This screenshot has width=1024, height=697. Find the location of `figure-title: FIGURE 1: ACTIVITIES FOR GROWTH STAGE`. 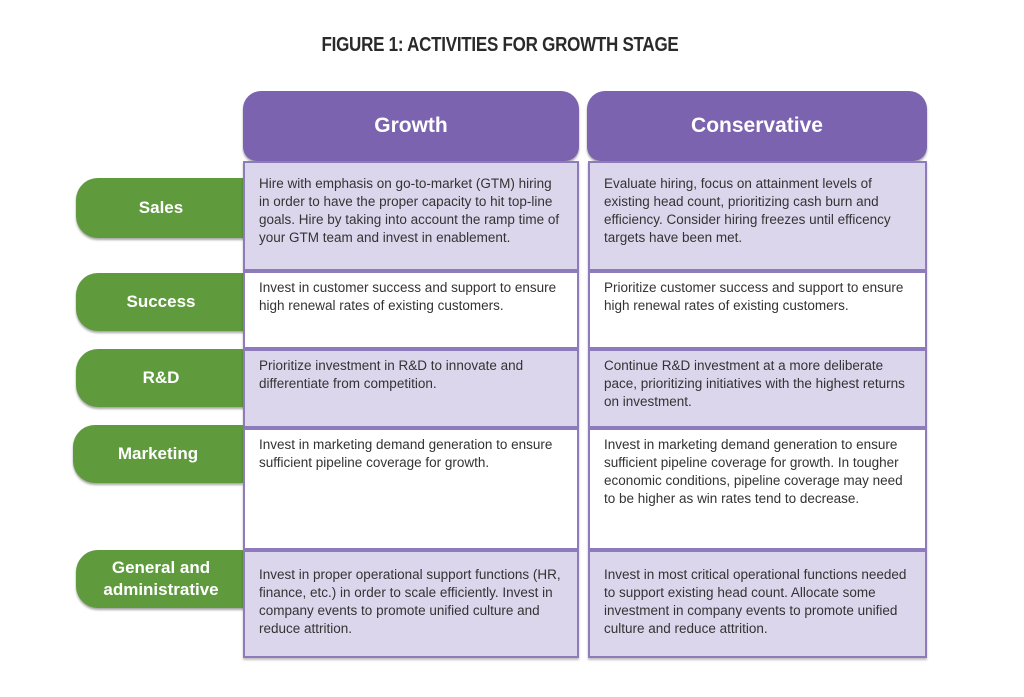

figure-title: FIGURE 1: ACTIVITIES FOR GROWTH STAGE is located at coordinates (500, 45).